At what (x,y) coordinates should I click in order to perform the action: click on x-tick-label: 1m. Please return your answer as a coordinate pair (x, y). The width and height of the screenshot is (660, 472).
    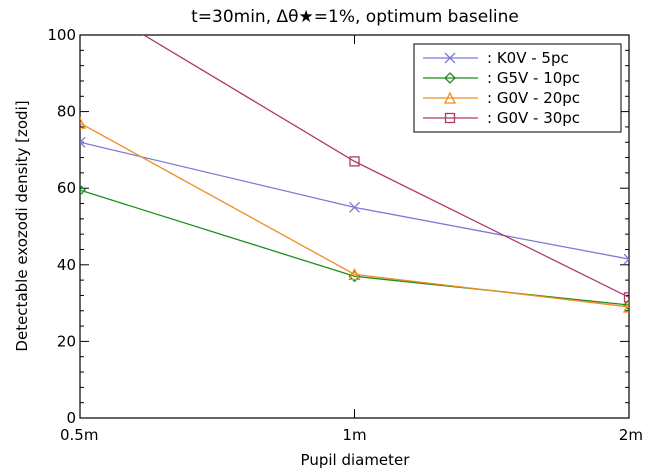
    Looking at the image, I should click on (354, 435).